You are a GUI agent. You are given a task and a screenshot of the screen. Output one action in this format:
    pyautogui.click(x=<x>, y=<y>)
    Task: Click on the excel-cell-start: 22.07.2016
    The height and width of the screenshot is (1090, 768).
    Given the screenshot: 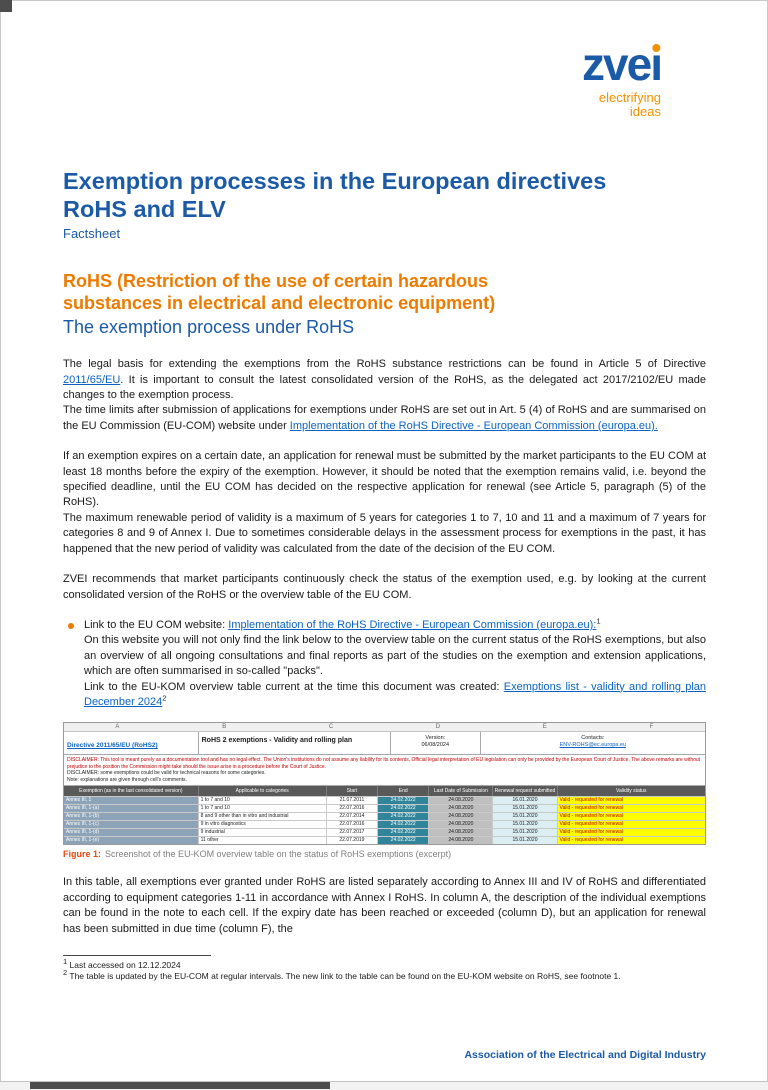 What is the action you would take?
    pyautogui.click(x=352, y=825)
    